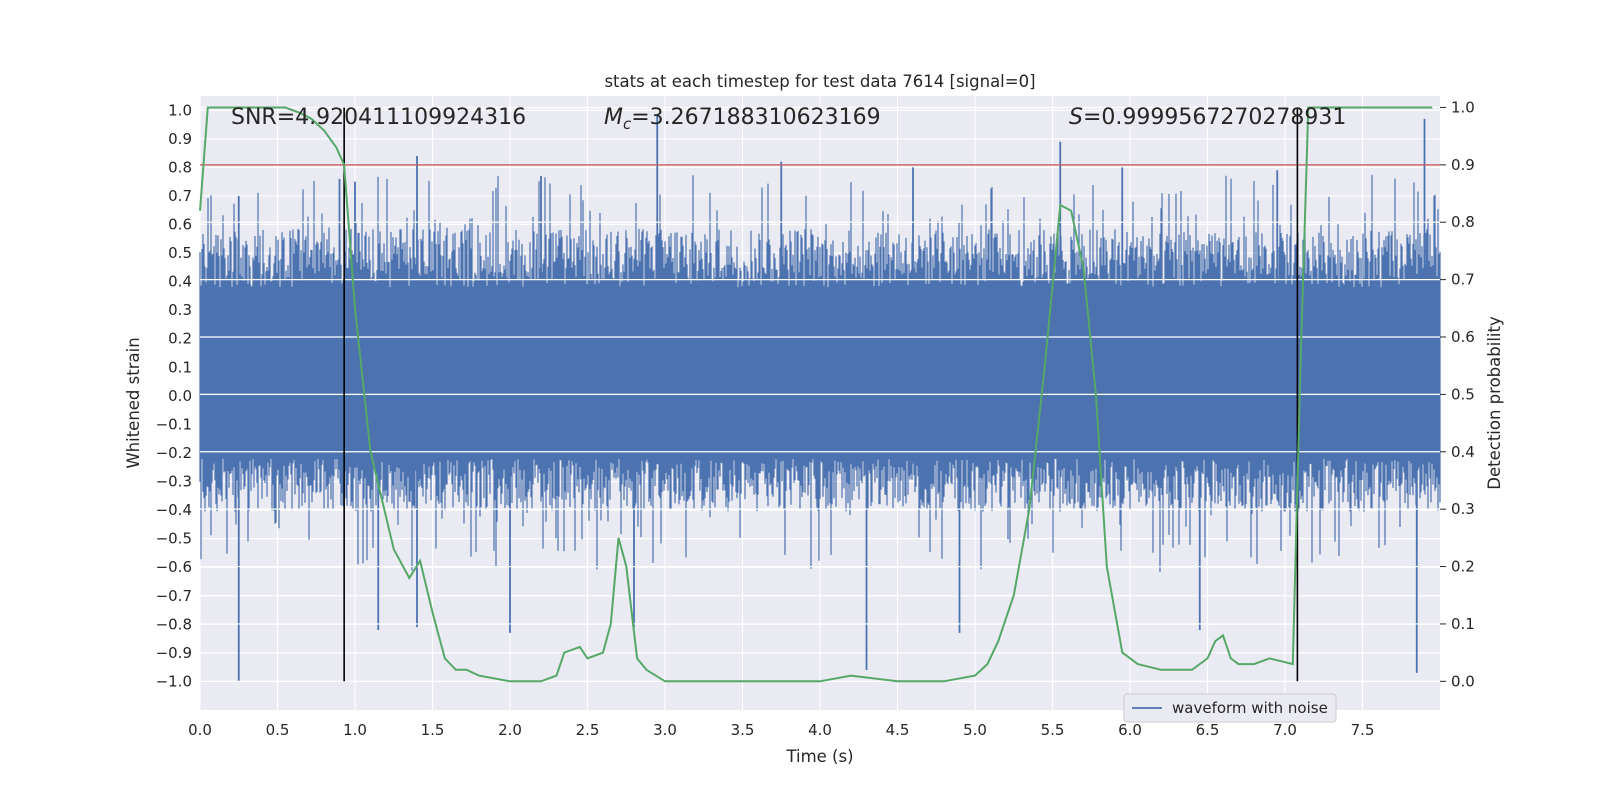 The image size is (1600, 800). Describe the element at coordinates (180, 396) in the screenshot. I see `y-left-tick-label: 0.0` at that location.